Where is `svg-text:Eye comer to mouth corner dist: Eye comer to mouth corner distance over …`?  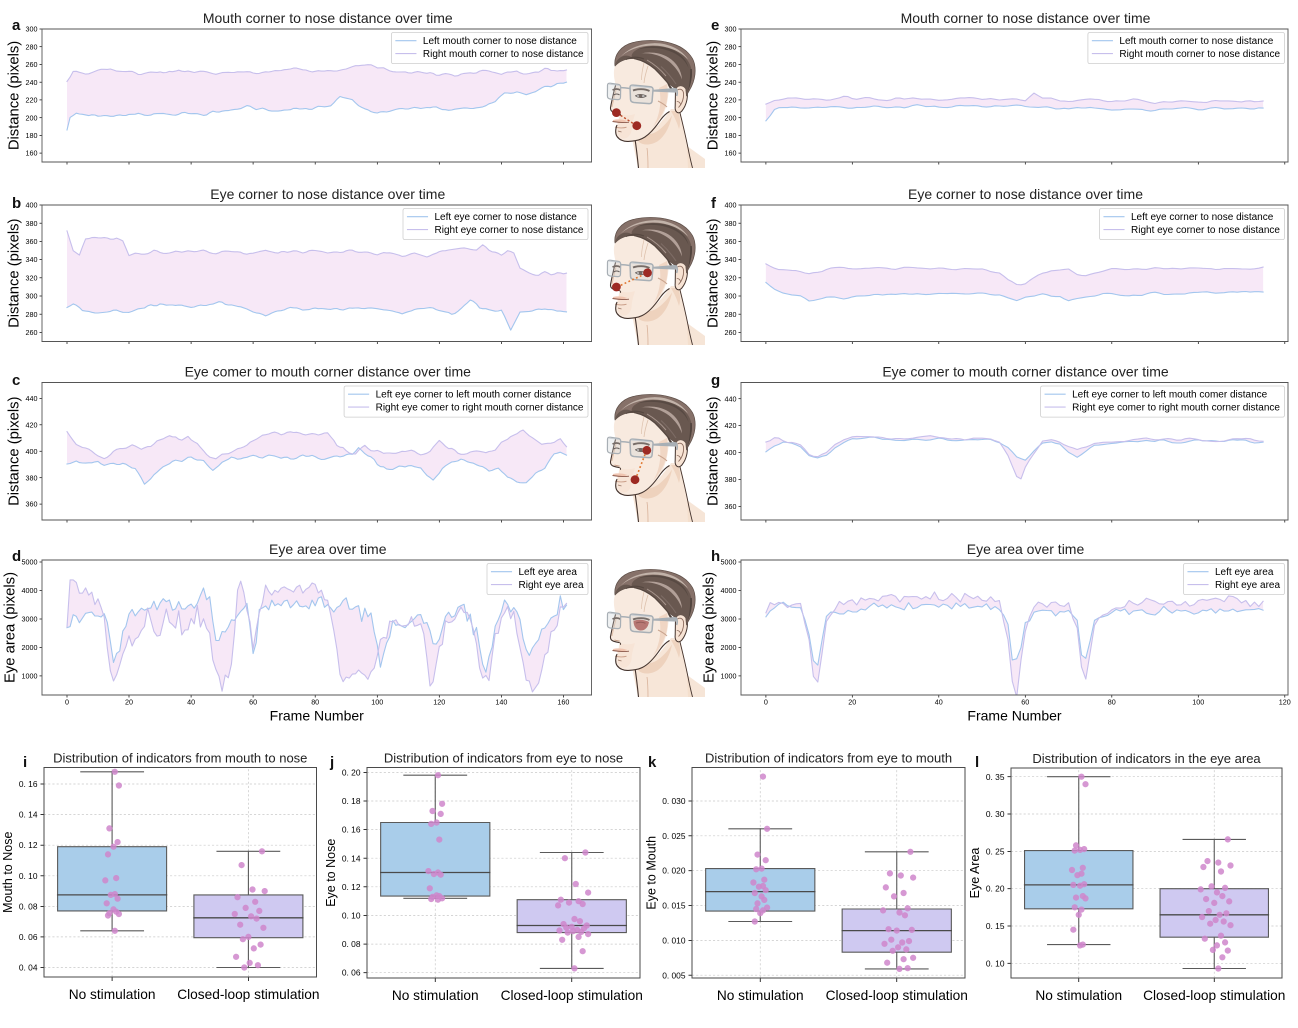 svg-text:Eye comer to mouth corner dist: Eye comer to mouth corner distance over … is located at coordinates (1025, 372).